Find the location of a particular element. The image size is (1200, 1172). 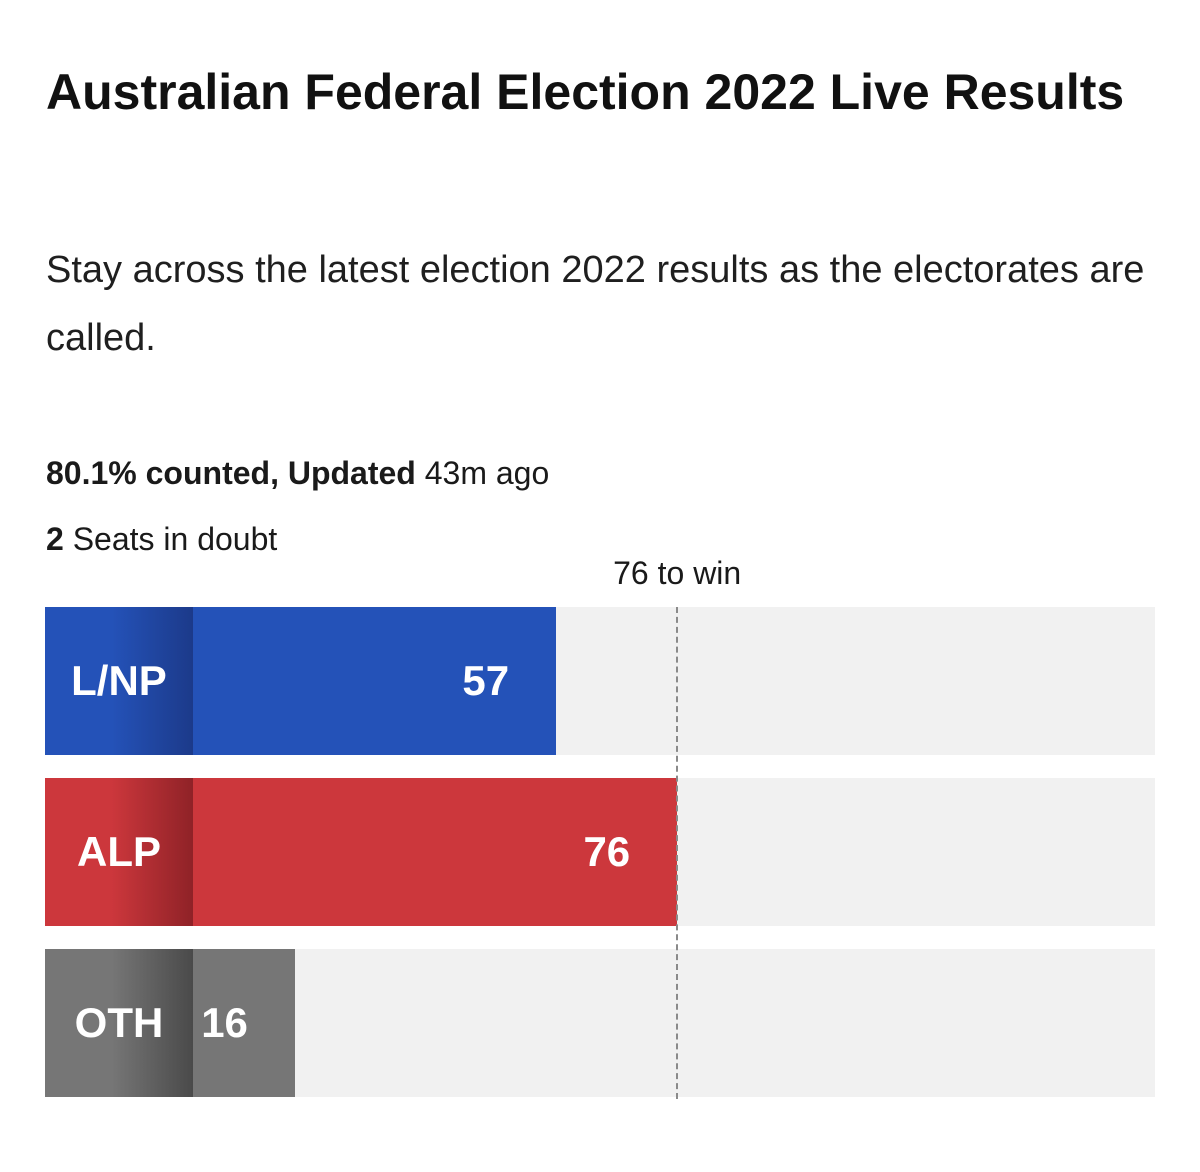

bar-value-alp: 76 is located at coordinates (607, 851).